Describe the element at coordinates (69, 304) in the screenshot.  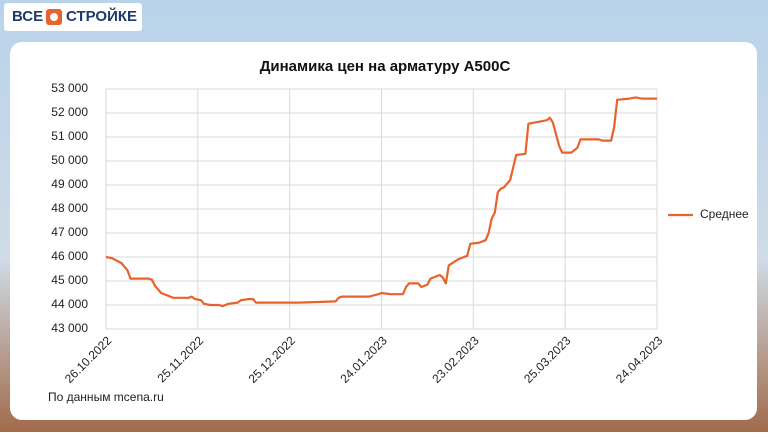
I see `y-tick-label: 44 000` at that location.